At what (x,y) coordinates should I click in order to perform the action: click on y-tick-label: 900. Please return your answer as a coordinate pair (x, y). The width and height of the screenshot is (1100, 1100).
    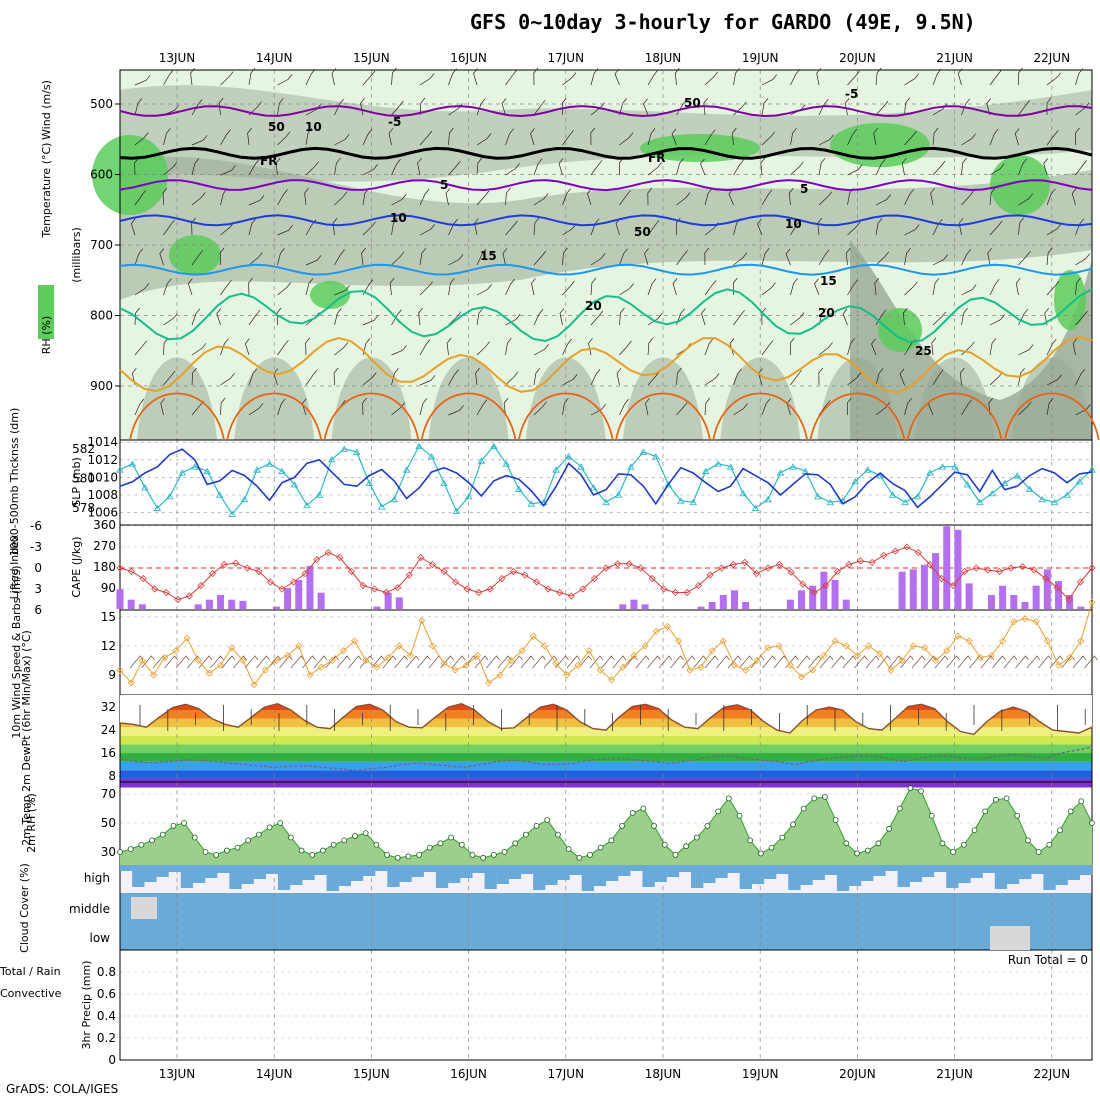
    Looking at the image, I should click on (101, 386).